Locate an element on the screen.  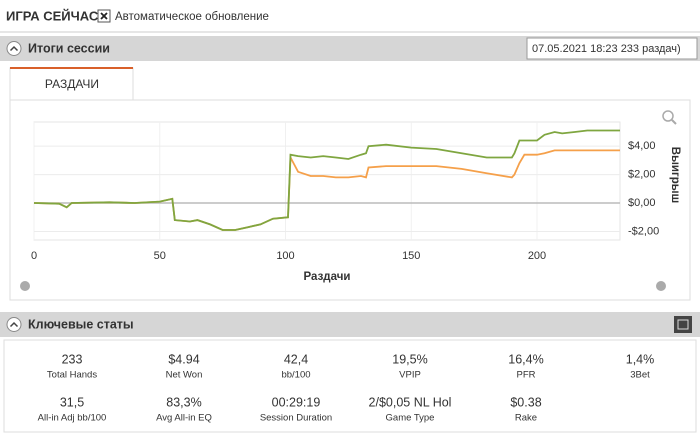
stat-label: VPIP is located at coordinates (410, 375).